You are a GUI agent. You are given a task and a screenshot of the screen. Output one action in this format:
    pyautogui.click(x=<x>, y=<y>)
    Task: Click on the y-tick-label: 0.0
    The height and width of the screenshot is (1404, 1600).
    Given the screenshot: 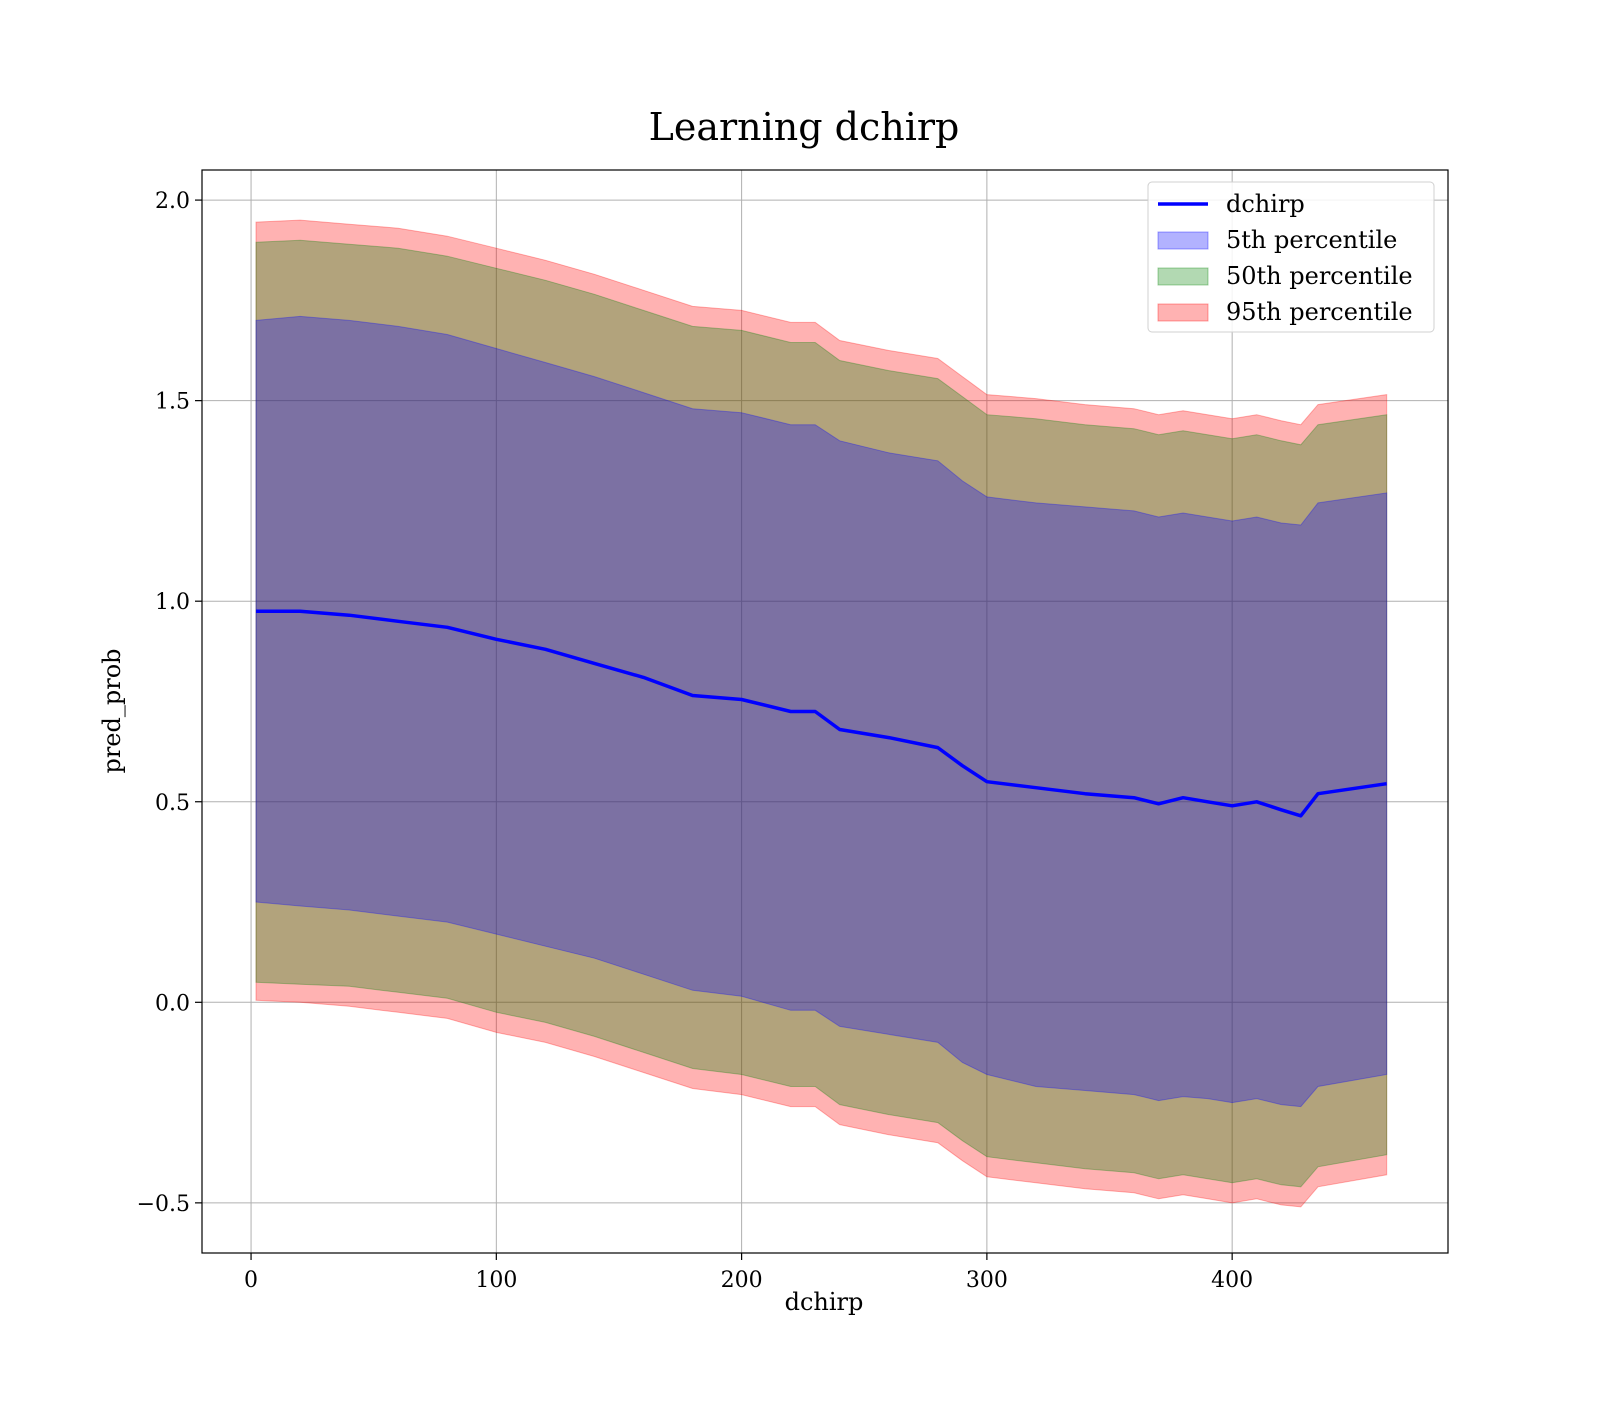 What is the action you would take?
    pyautogui.click(x=172, y=1003)
    